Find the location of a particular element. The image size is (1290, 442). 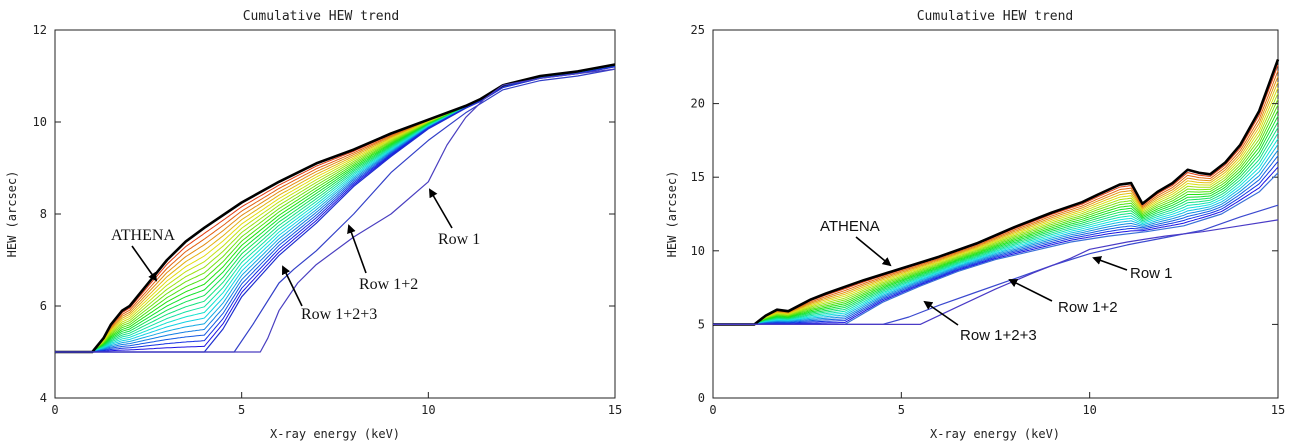

y-tick-label: 4 is located at coordinates (43, 398).